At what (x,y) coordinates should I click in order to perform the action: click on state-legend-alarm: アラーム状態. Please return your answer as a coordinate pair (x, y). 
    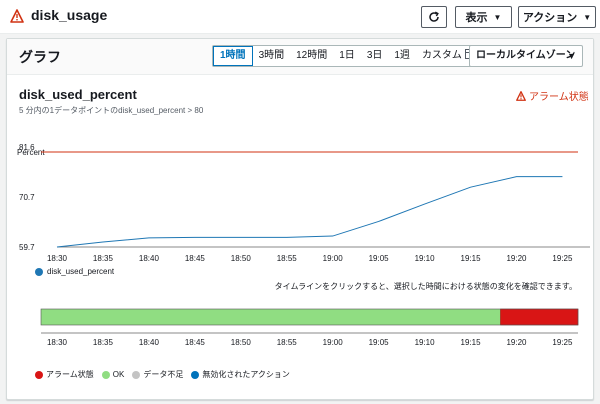
    Looking at the image, I should click on (64, 374).